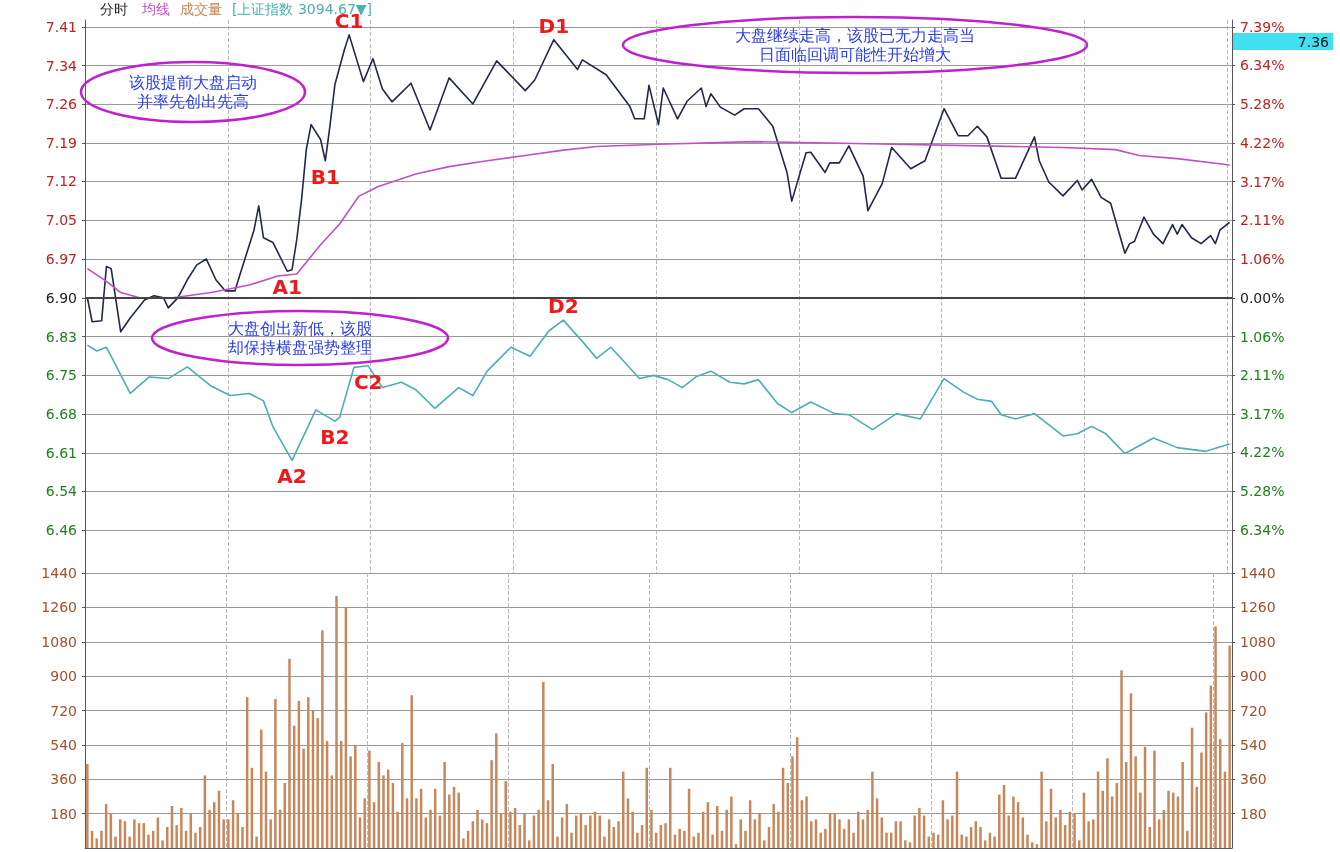 The image size is (1340, 852). I want to click on y-tick-label: 6.75, so click(61, 375).